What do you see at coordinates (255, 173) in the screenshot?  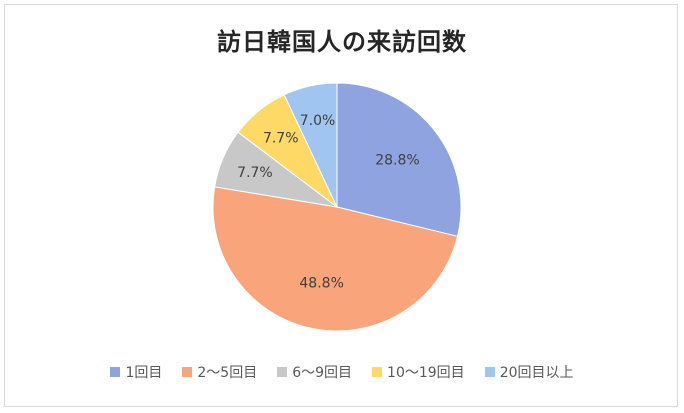 I see `data-label-3: 7.7%` at bounding box center [255, 173].